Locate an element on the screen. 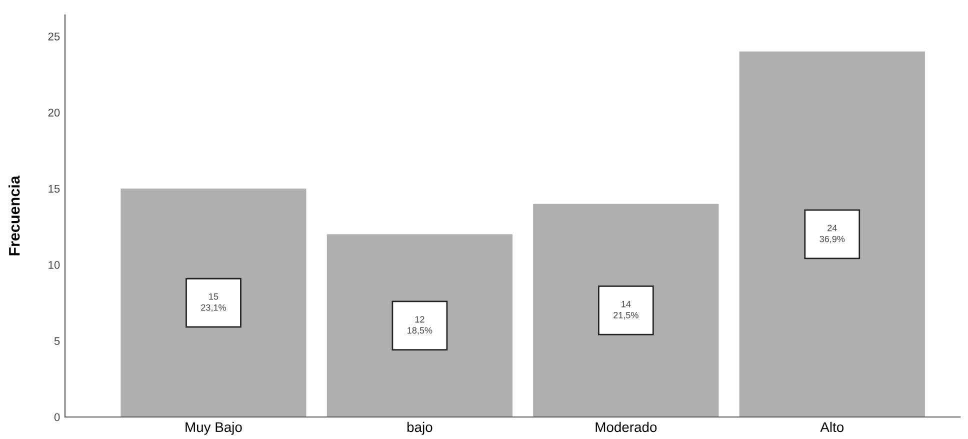 Image resolution: width=968 pixels, height=439 pixels. y-tick-label: 0 is located at coordinates (57, 417).